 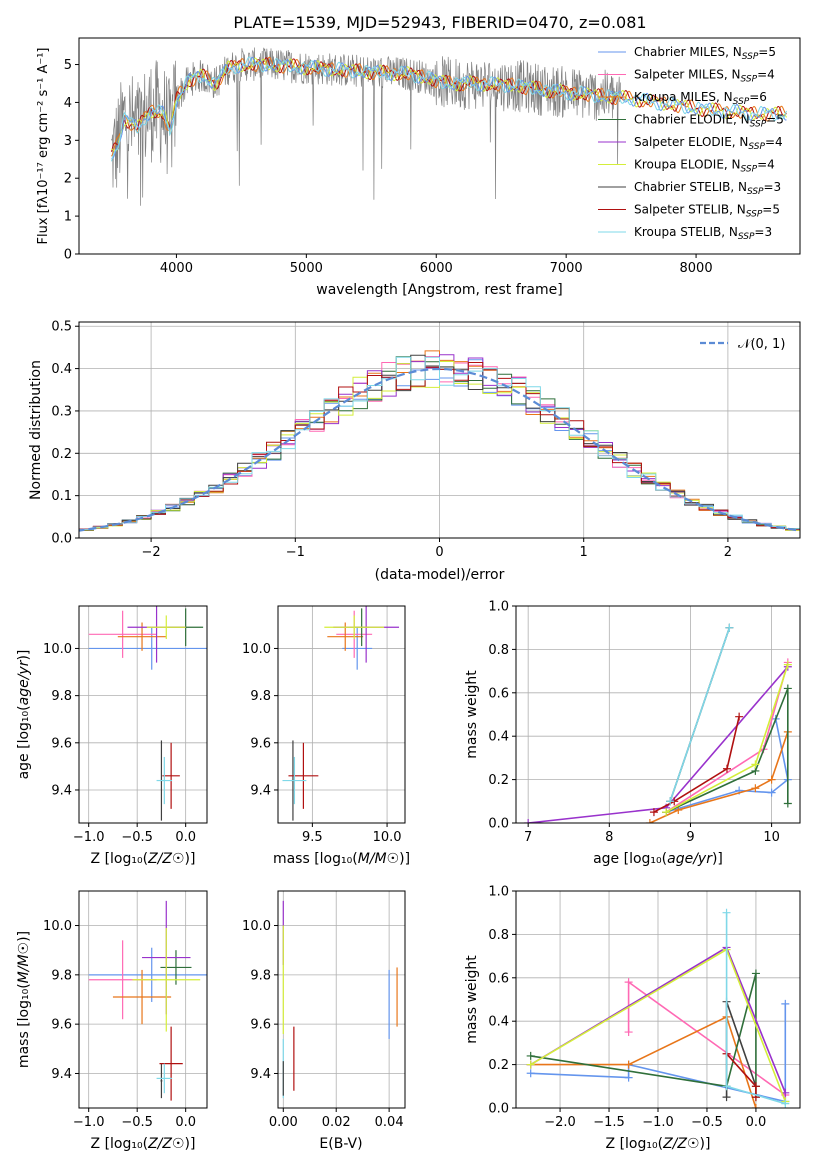 What do you see at coordinates (758, 97) in the screenshot?
I see `legend-eq: =6` at bounding box center [758, 97].